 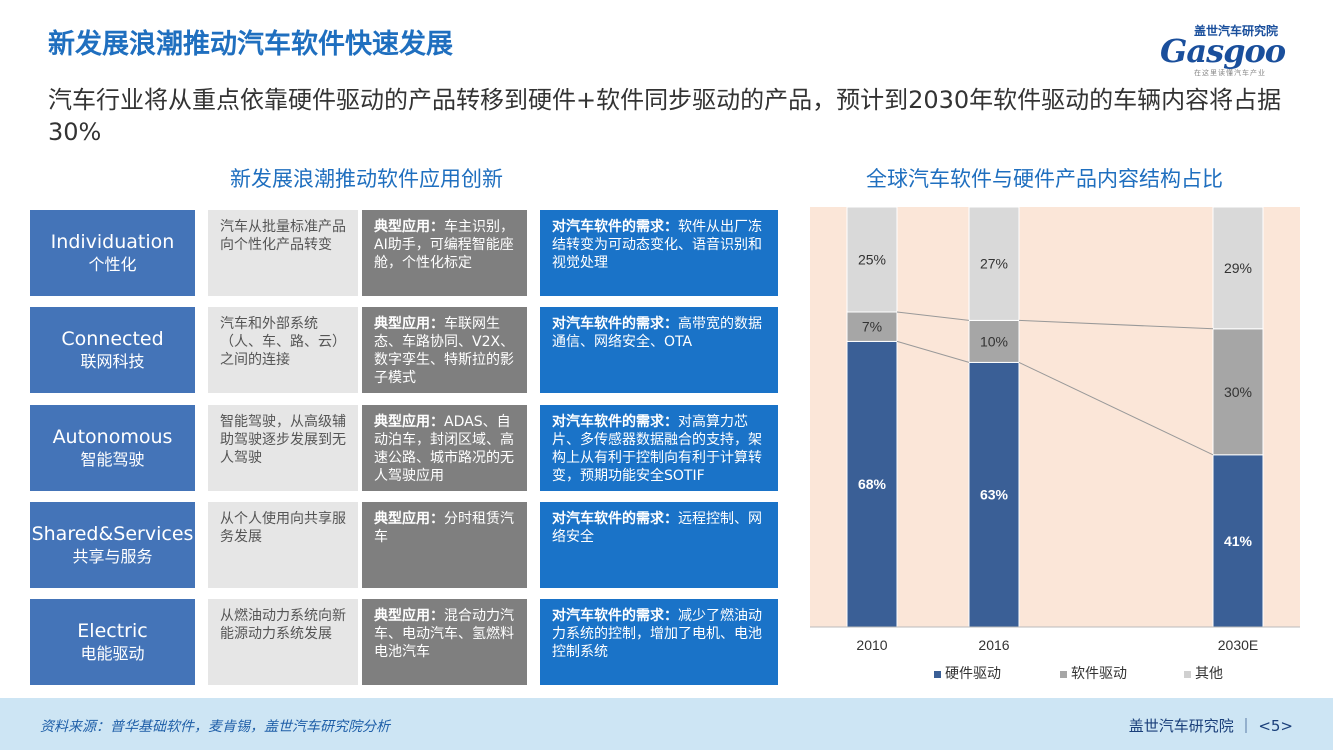 I want to click on gasgoo-logo: 盖世汽车研究院 Gasgoo 在这里读懂汽车产业, so click(x=1226, y=49).